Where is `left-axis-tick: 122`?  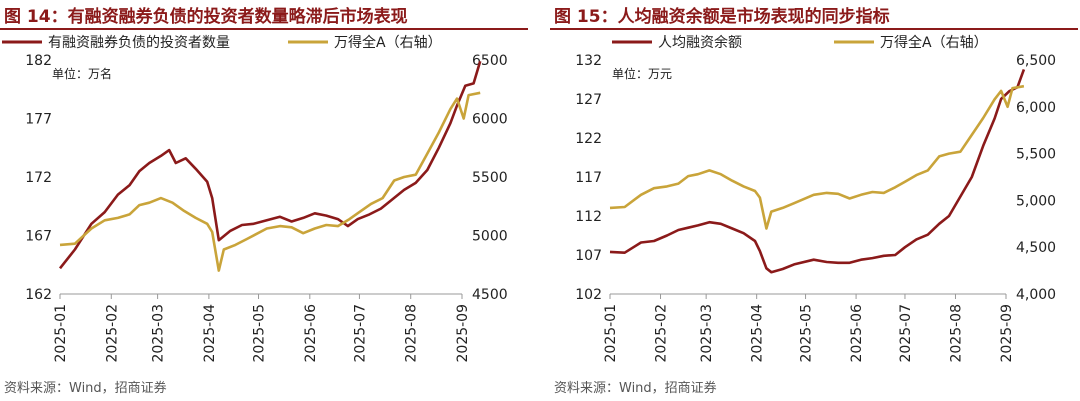
left-axis-tick: 122 is located at coordinates (588, 139).